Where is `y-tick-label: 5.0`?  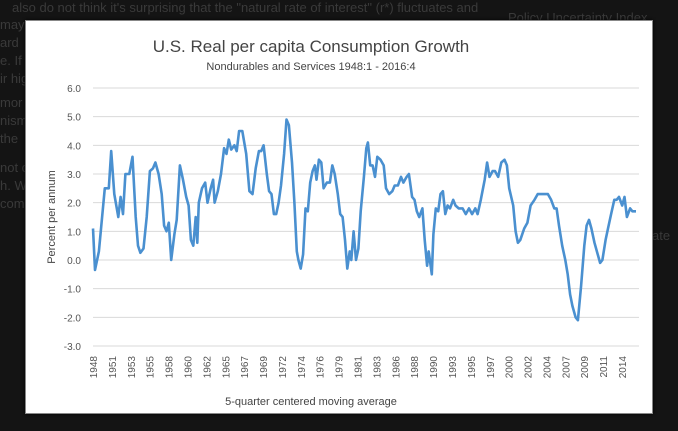 y-tick-label: 5.0 is located at coordinates (74, 118).